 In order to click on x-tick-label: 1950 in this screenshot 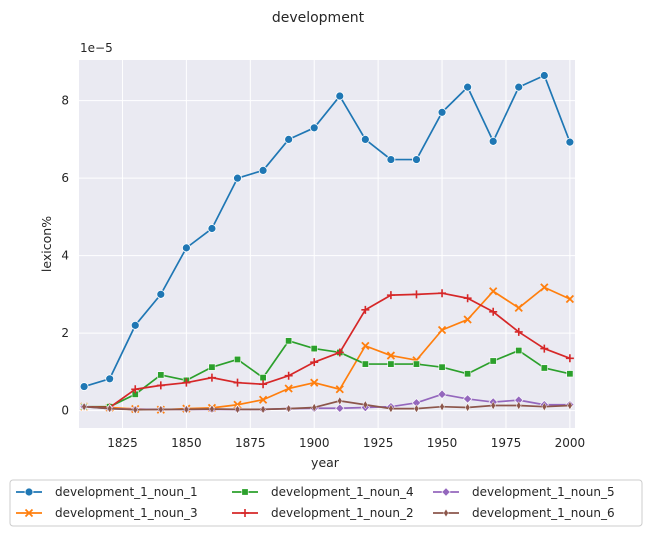, I will do `click(442, 443)`.